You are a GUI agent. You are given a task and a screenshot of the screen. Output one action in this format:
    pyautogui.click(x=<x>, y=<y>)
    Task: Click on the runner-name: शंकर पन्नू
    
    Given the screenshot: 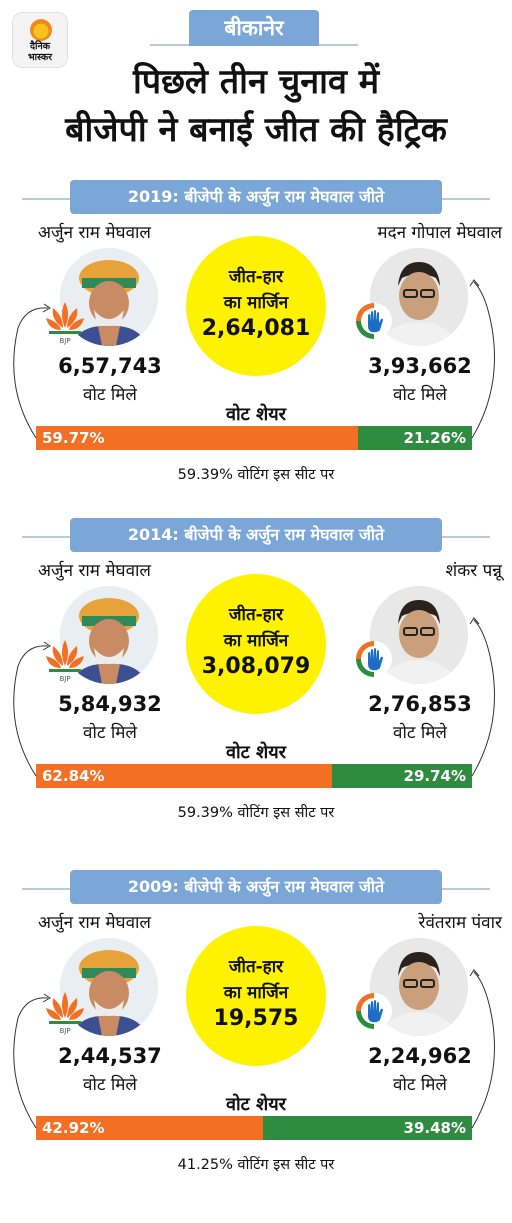 What is the action you would take?
    pyautogui.click(x=473, y=571)
    